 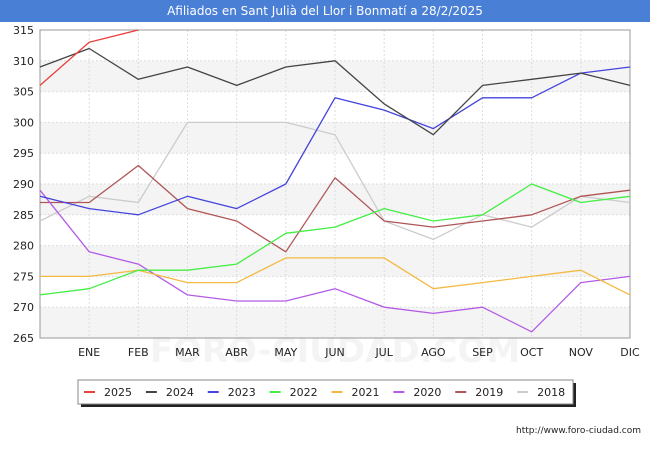 What do you see at coordinates (23, 215) in the screenshot?
I see `y-tick-label: 285` at bounding box center [23, 215].